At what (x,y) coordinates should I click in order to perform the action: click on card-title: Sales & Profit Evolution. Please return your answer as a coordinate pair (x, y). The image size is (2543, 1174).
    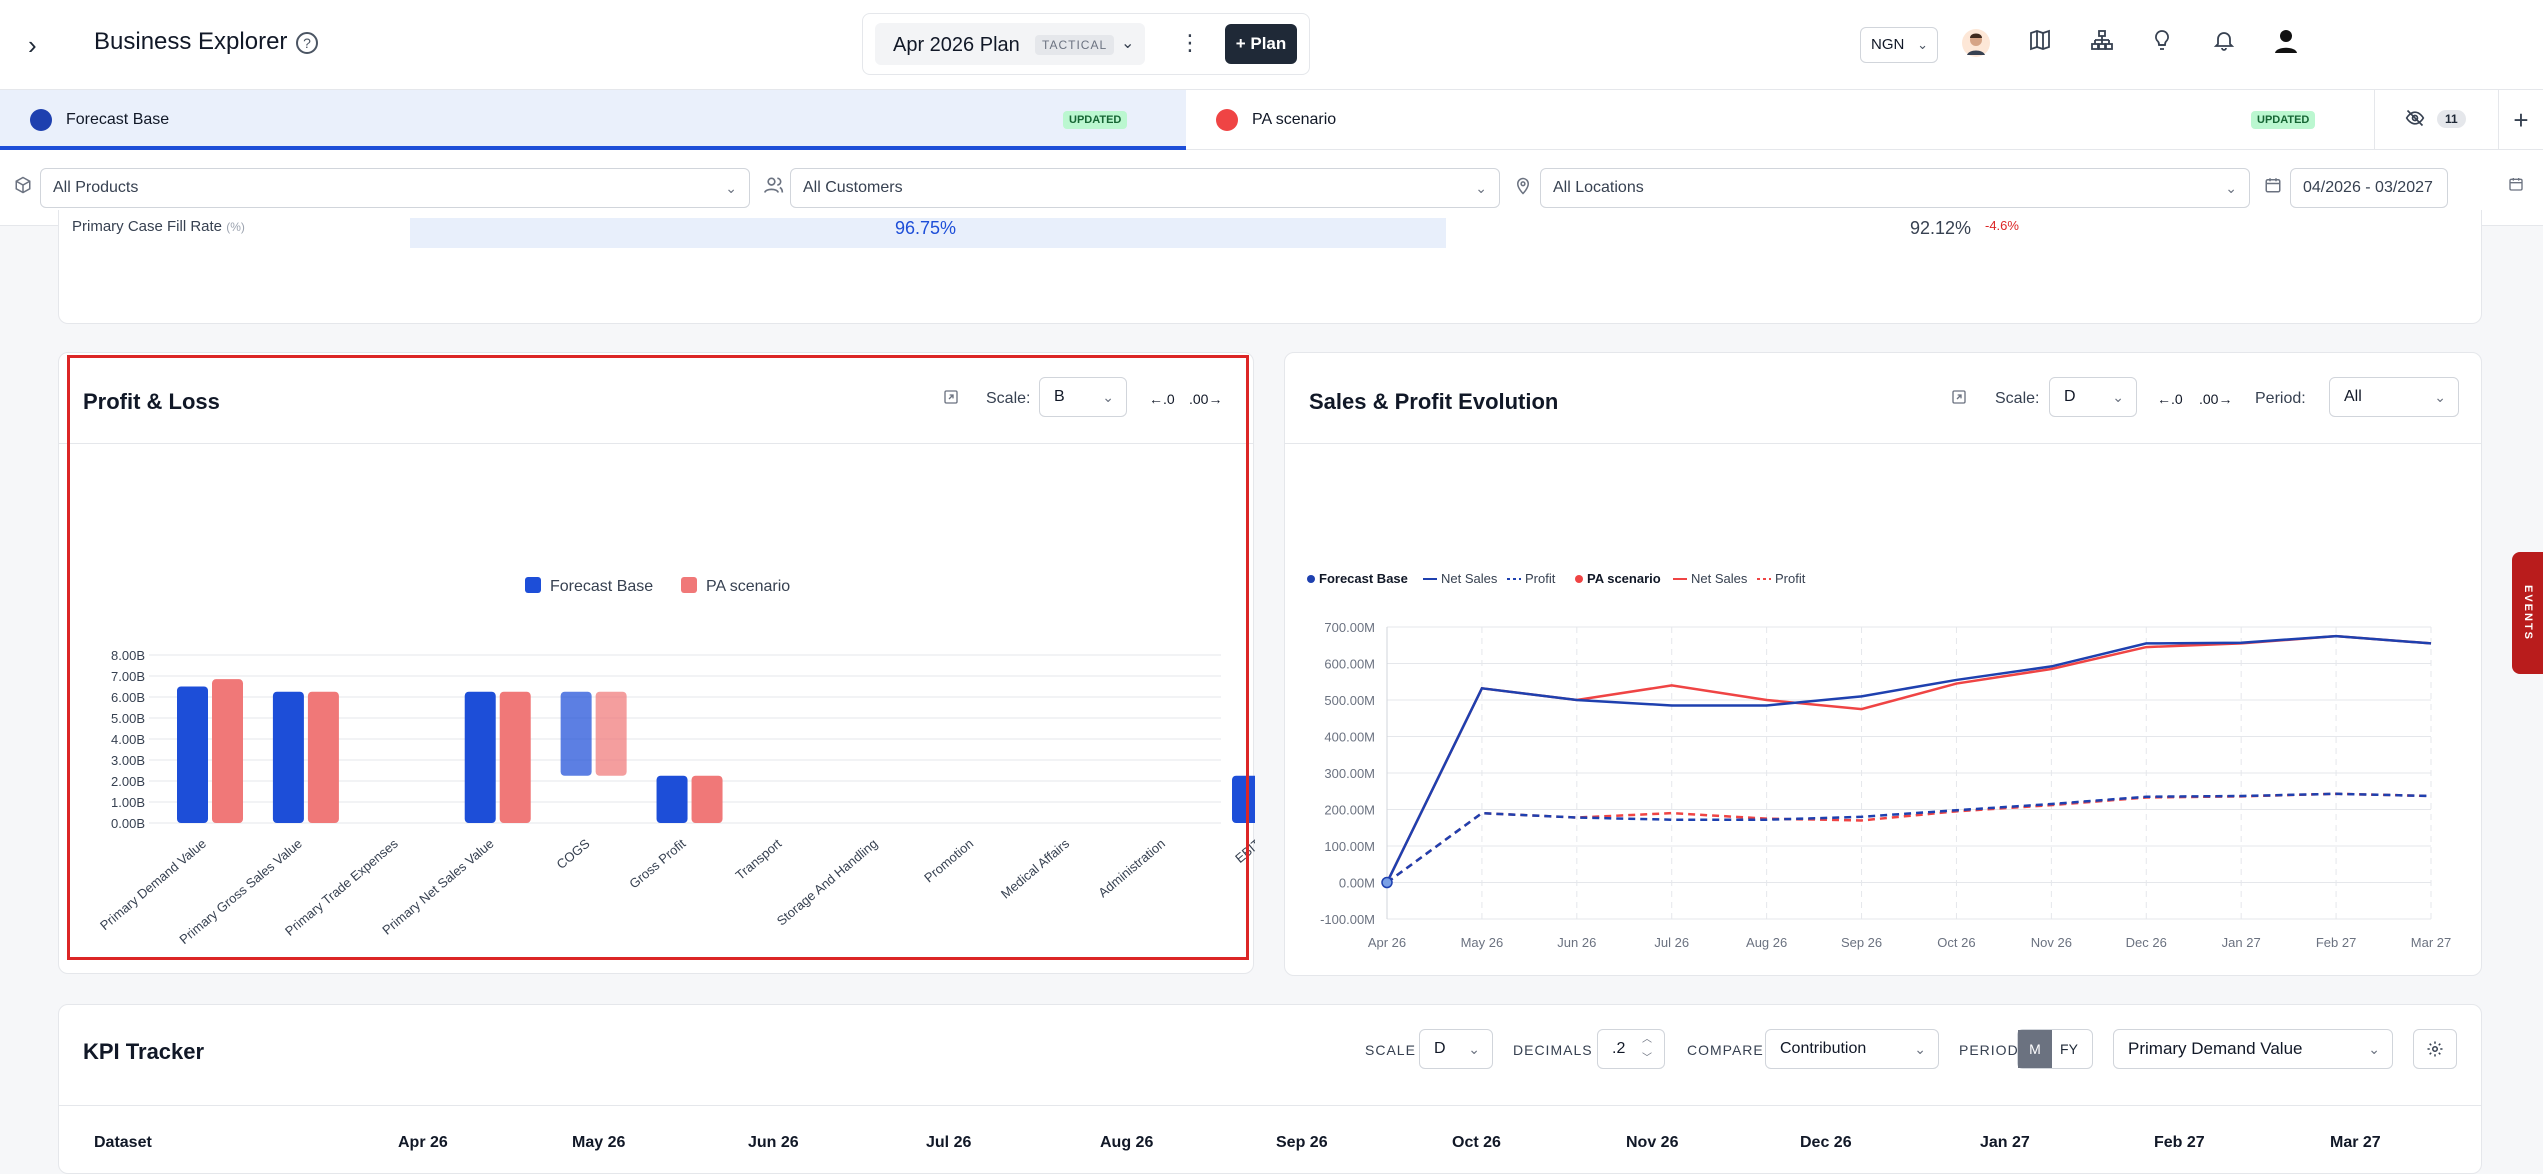
    Looking at the image, I should click on (1434, 401).